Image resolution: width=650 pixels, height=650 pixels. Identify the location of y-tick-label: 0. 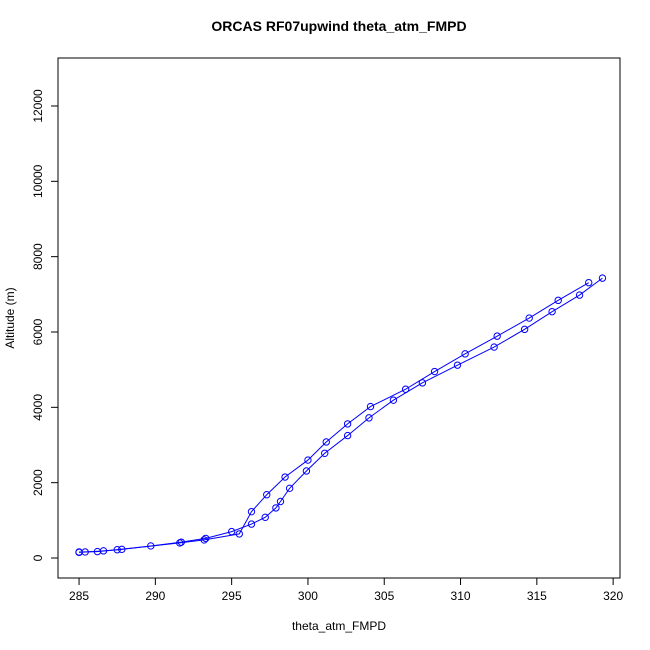
(38, 557).